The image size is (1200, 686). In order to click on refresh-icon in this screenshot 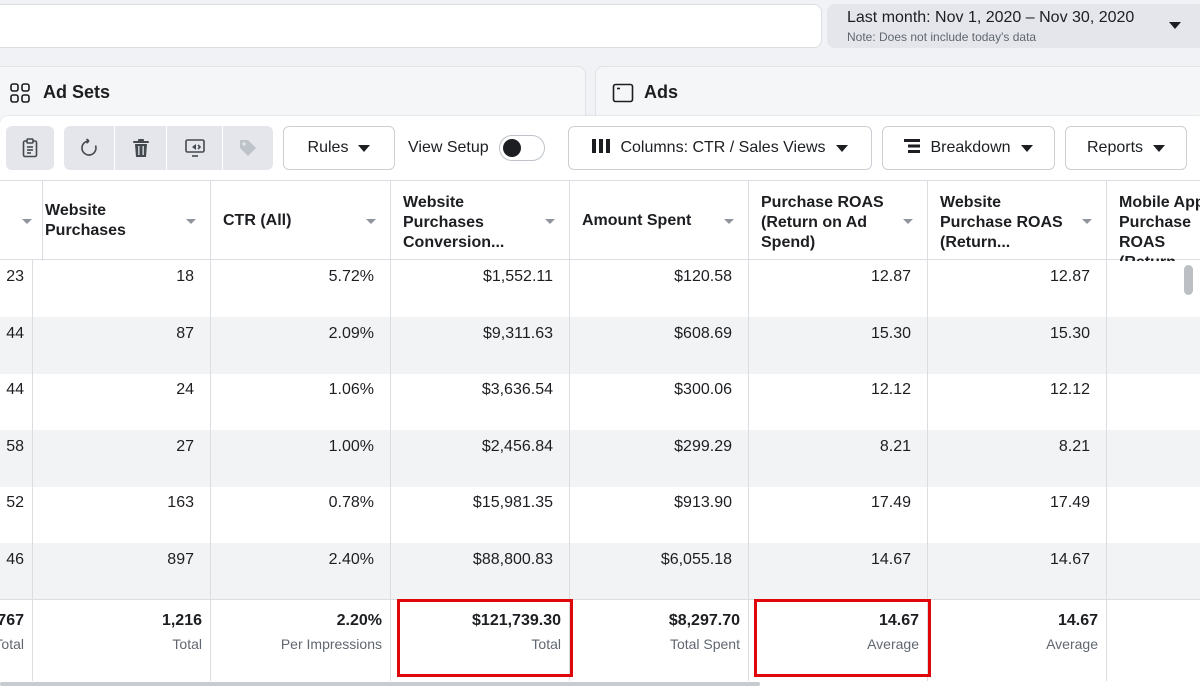, I will do `click(89, 148)`.